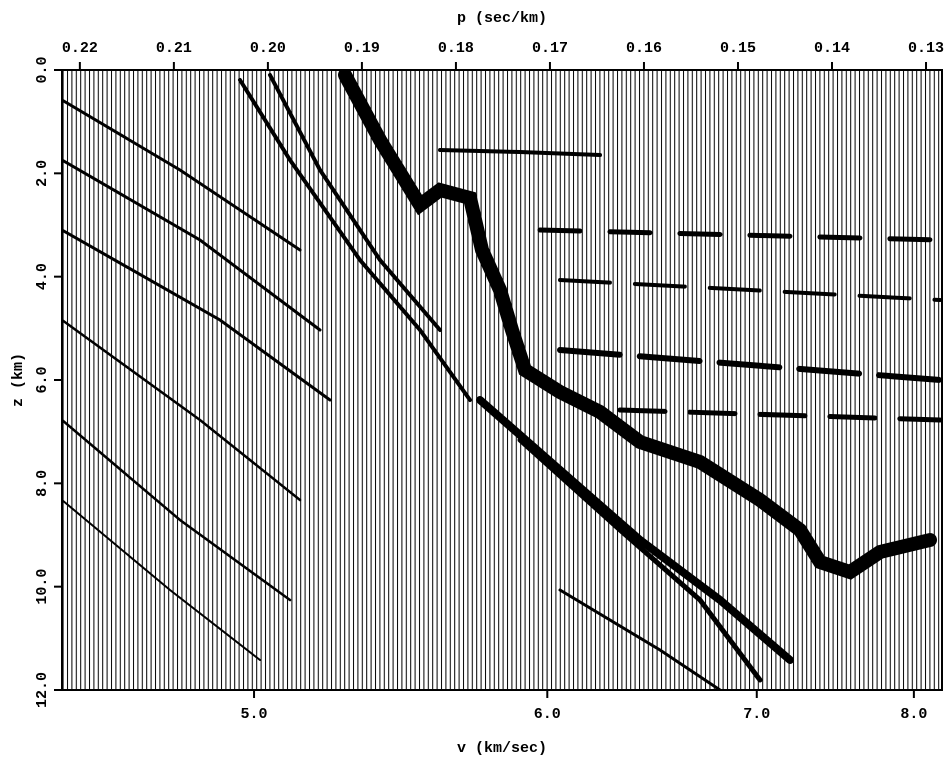 The width and height of the screenshot is (948, 765). I want to click on top-tick-label: 0.15, so click(738, 48).